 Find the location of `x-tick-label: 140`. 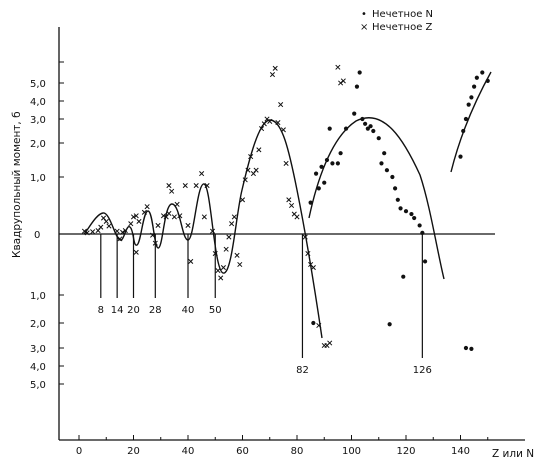

x-tick-label: 140 is located at coordinates (460, 451).